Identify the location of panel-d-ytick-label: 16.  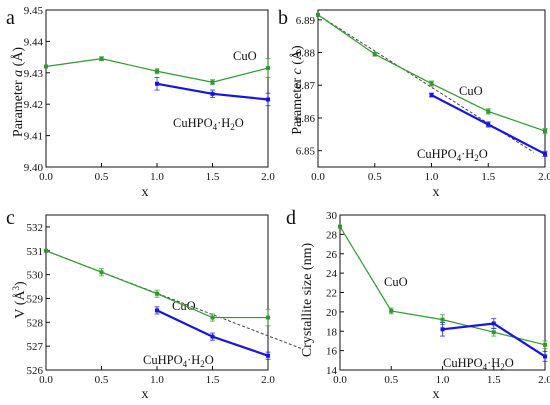
(332, 352).